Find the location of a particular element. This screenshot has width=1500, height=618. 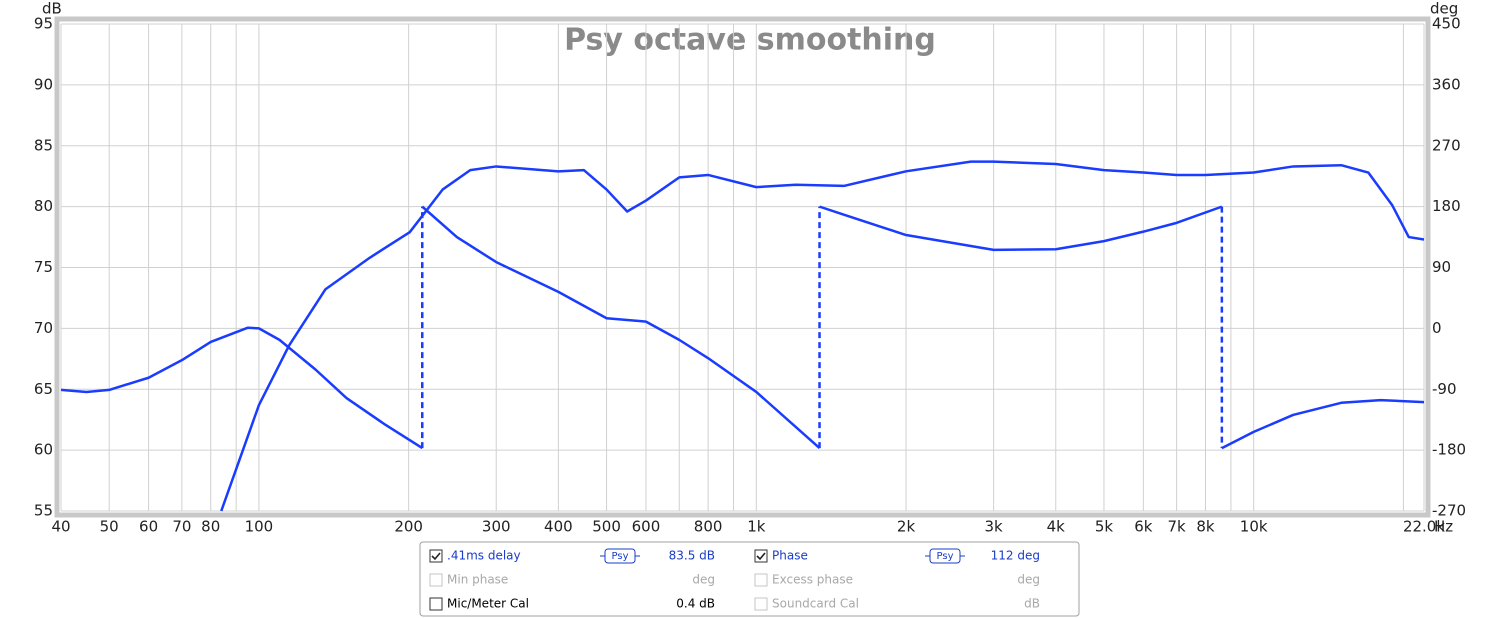

x-tick-label: 10k is located at coordinates (1254, 527).